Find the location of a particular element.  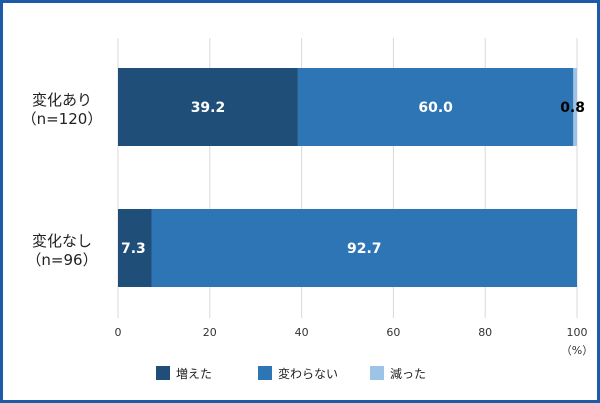

data-label: 39.2 is located at coordinates (208, 108).